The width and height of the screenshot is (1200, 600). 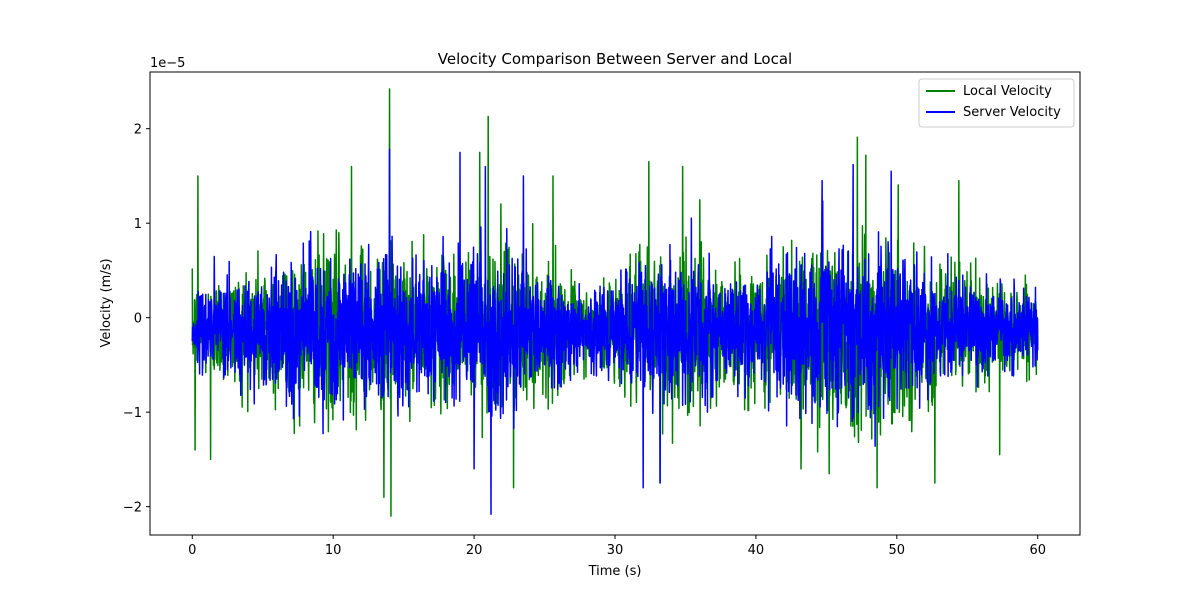 What do you see at coordinates (132, 413) in the screenshot?
I see `y-tick-label: −1` at bounding box center [132, 413].